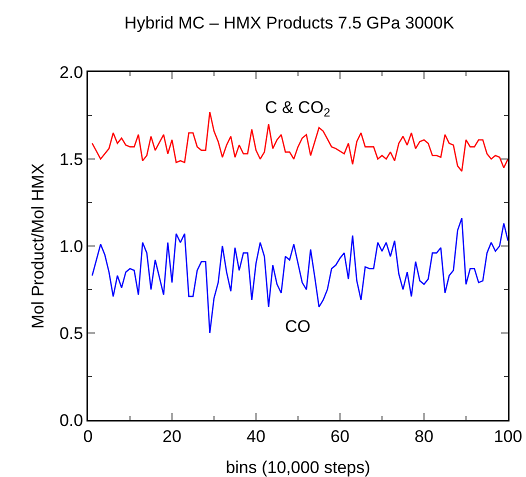 Image resolution: width=526 pixels, height=477 pixels. What do you see at coordinates (172, 436) in the screenshot?
I see `x-tick-label: 20` at bounding box center [172, 436].